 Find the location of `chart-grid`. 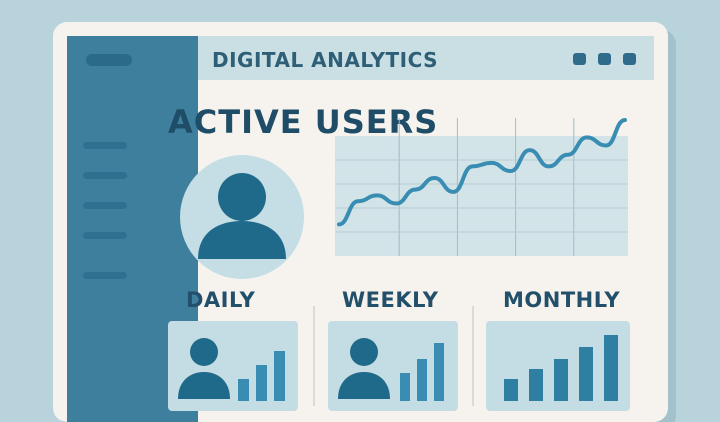

chart-grid is located at coordinates (481, 187).